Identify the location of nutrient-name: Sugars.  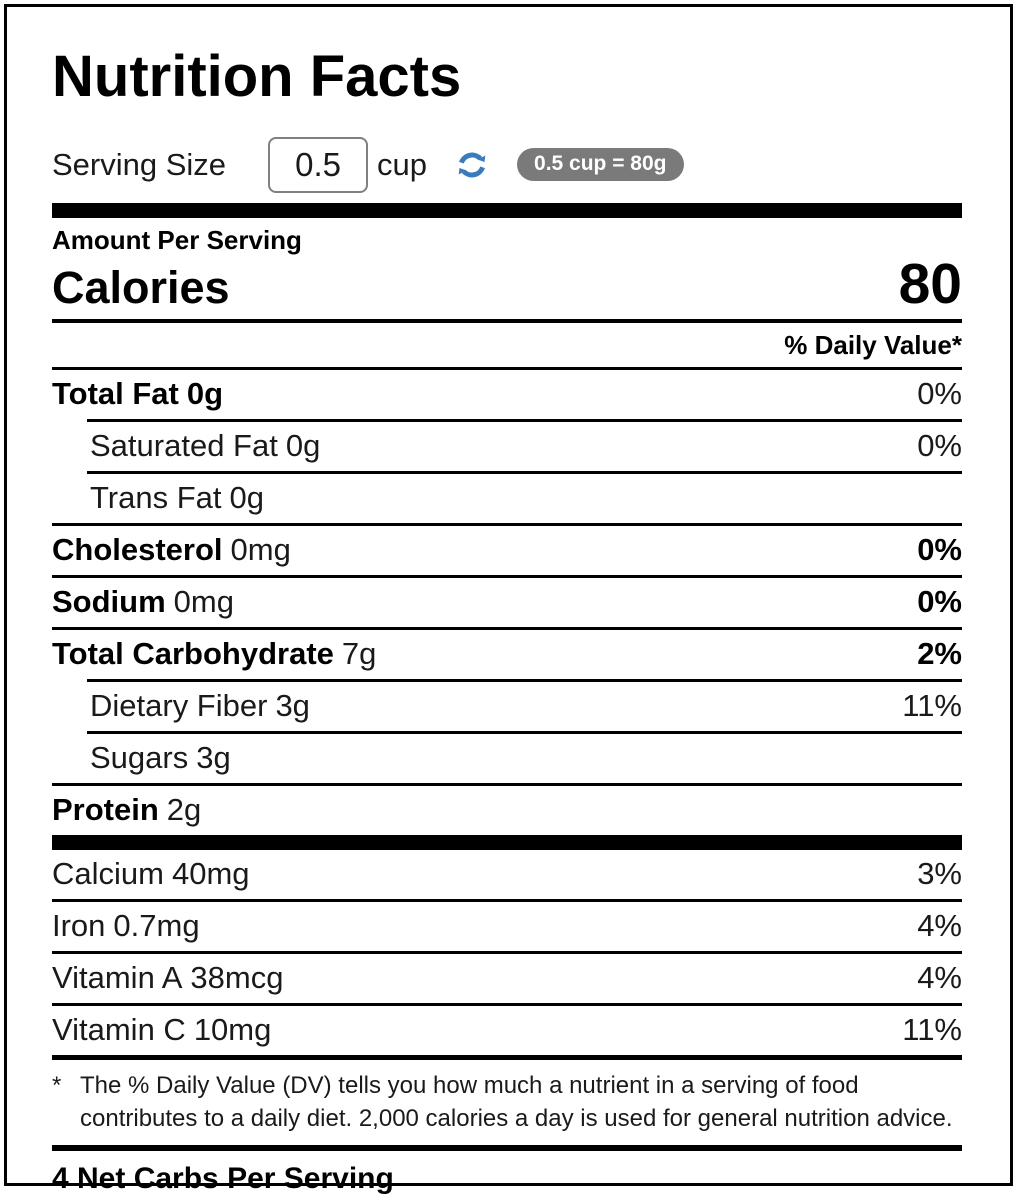
(139, 757).